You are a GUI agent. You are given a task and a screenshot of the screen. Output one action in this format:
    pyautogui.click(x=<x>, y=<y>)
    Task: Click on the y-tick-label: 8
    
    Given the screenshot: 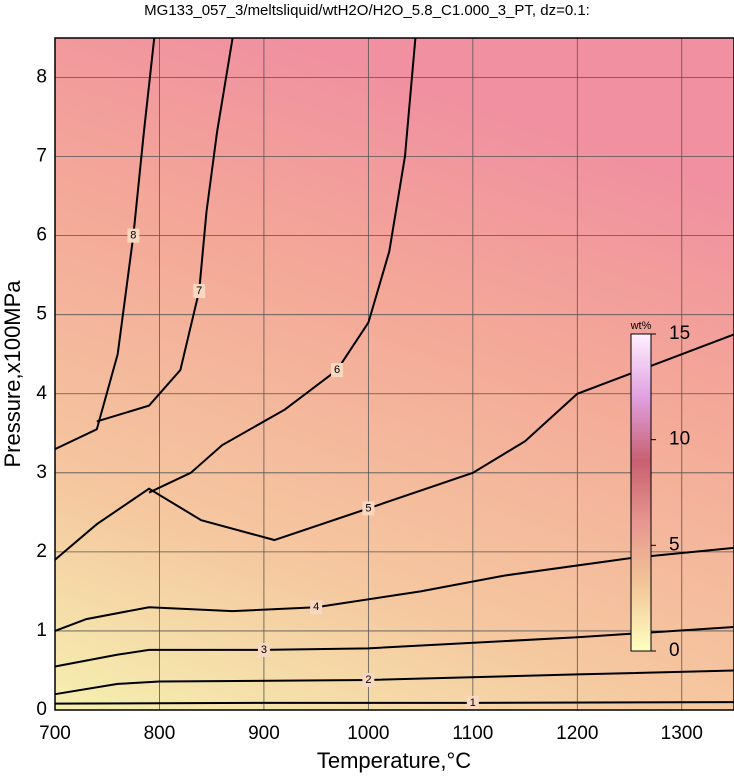 What is the action you would take?
    pyautogui.click(x=41, y=77)
    